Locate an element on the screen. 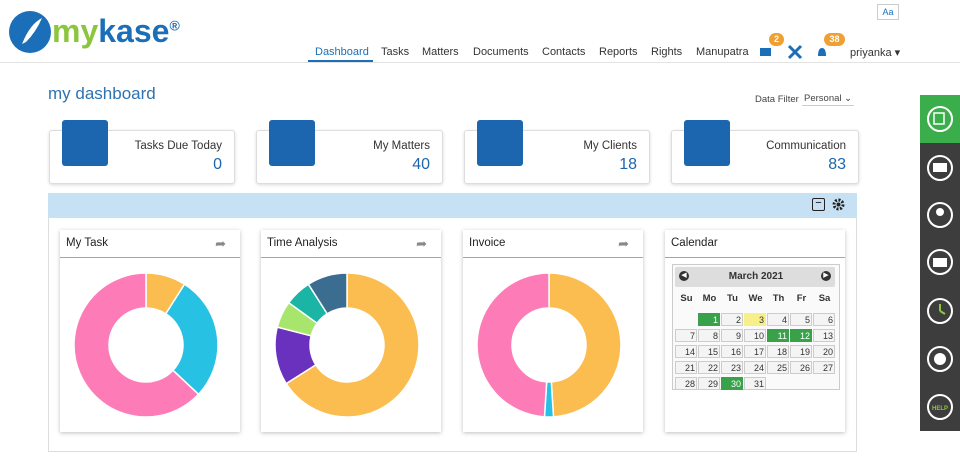 This screenshot has height=466, width=960. collapse-button: − is located at coordinates (818, 204).